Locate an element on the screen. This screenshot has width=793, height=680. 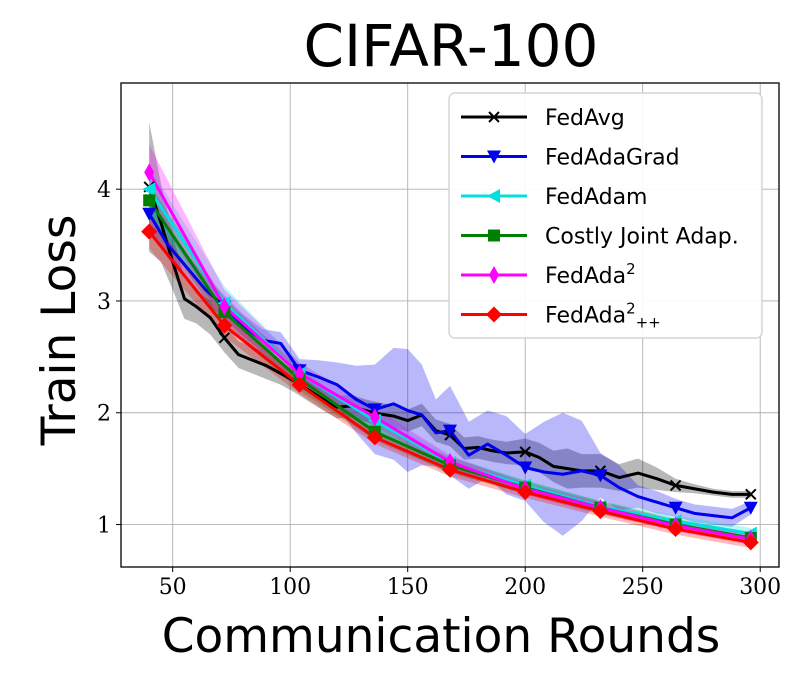
y-tick-label: 4 is located at coordinates (104, 190).